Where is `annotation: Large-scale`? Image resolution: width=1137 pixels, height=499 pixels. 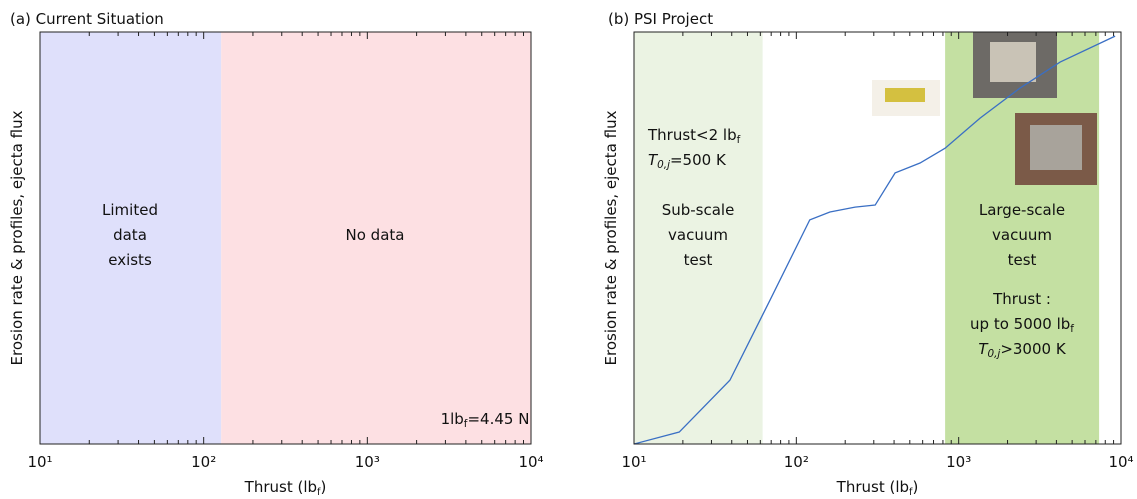 annotation: Large-scale is located at coordinates (1022, 210).